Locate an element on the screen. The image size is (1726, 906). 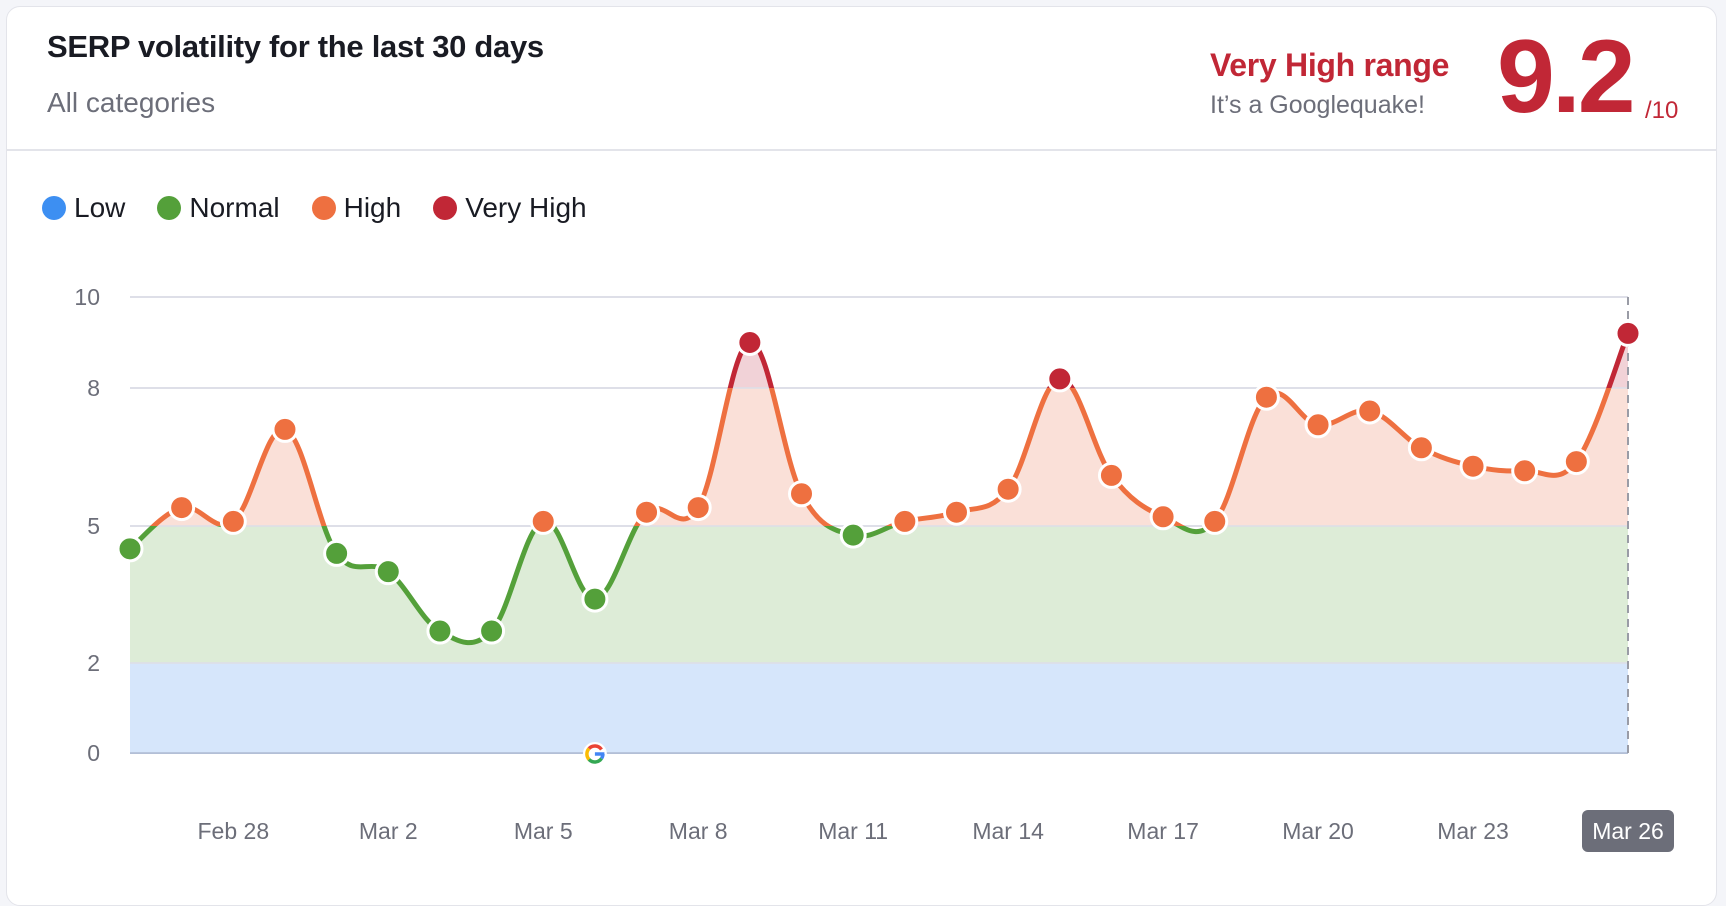
low-dot-icon is located at coordinates (54, 208).